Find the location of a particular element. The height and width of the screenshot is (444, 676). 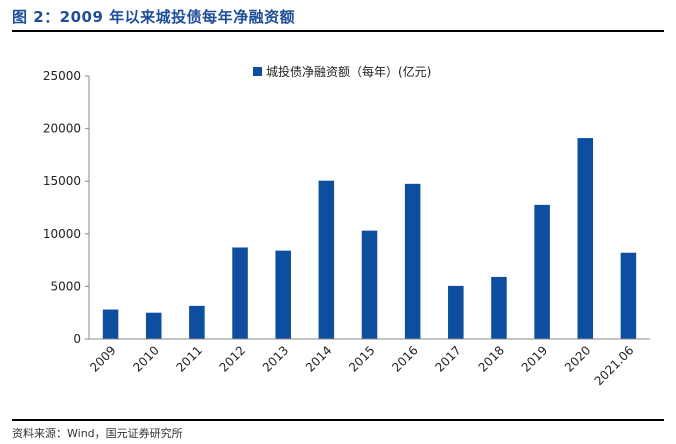

bar-2016 is located at coordinates (412, 261).